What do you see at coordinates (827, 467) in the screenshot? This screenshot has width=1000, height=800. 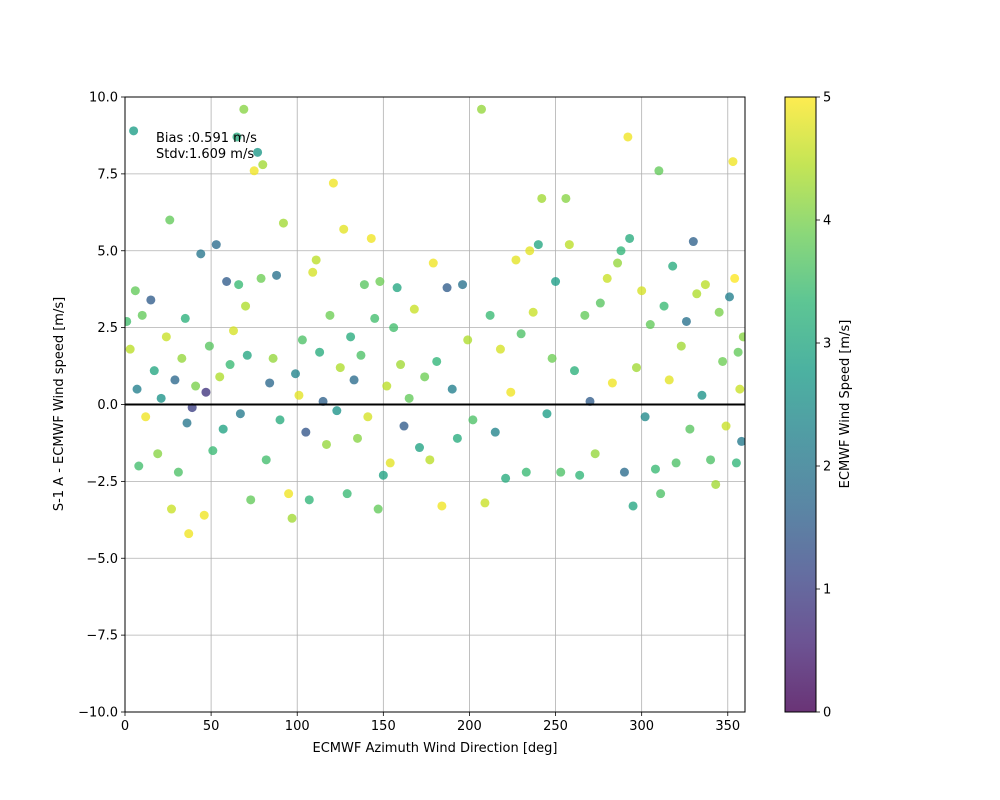 I see `colorbar-tick-label: 2` at bounding box center [827, 467].